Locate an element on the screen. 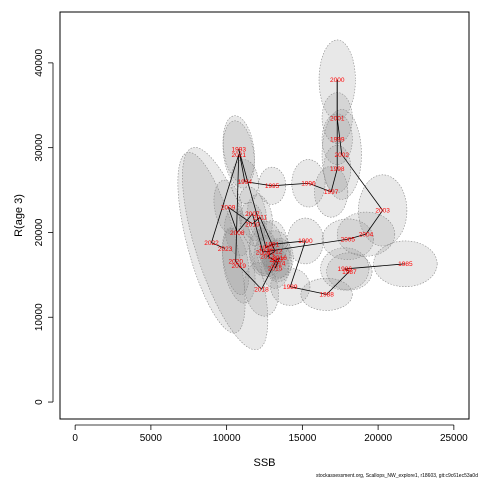 The height and width of the screenshot is (480, 480). year-label-2016: 2016 is located at coordinates (279, 258).